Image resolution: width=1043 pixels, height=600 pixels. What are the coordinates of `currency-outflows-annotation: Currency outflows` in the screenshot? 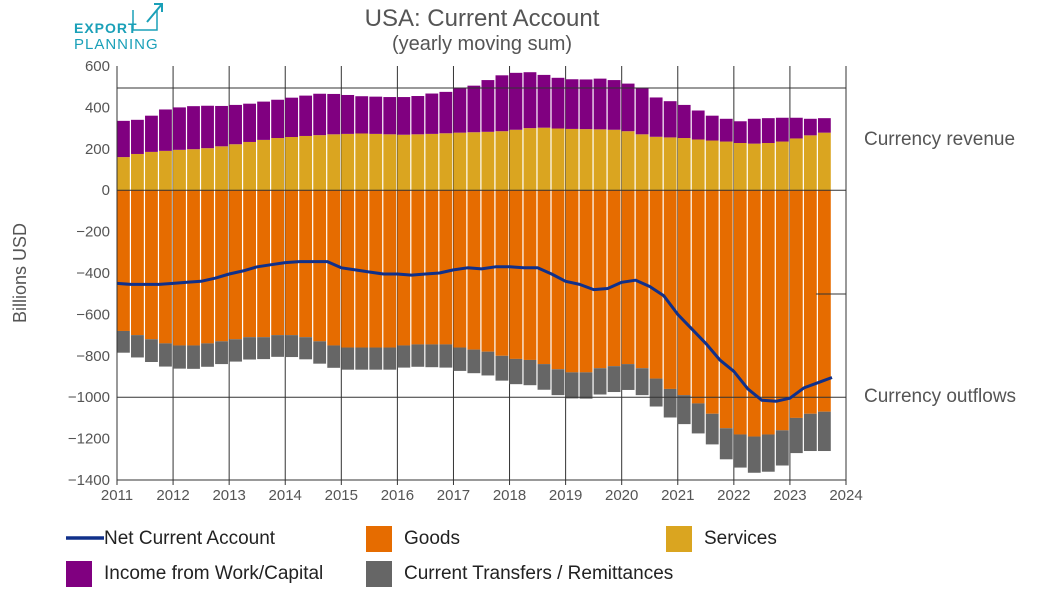 It's located at (940, 396).